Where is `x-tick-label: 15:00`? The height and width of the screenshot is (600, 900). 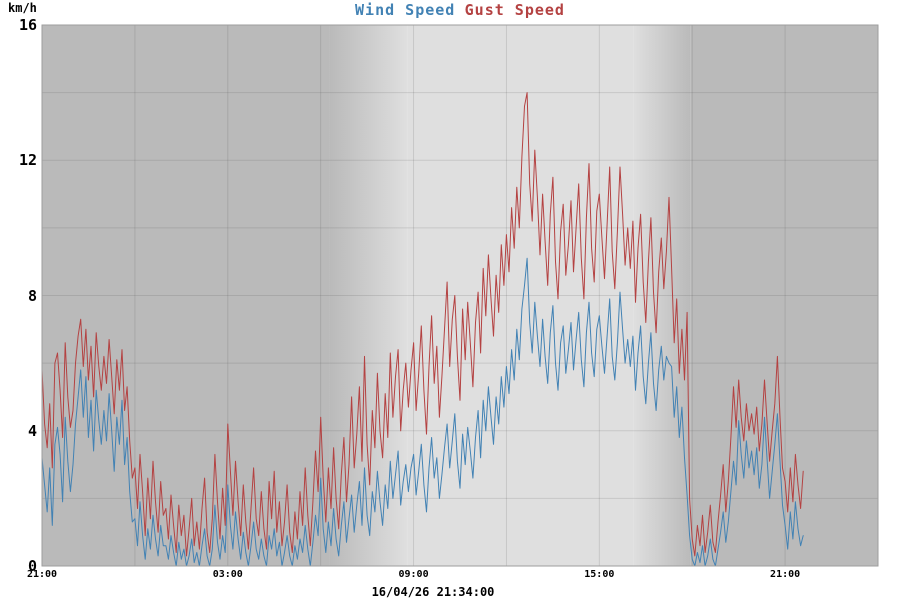 x-tick-label: 15:00 is located at coordinates (599, 574).